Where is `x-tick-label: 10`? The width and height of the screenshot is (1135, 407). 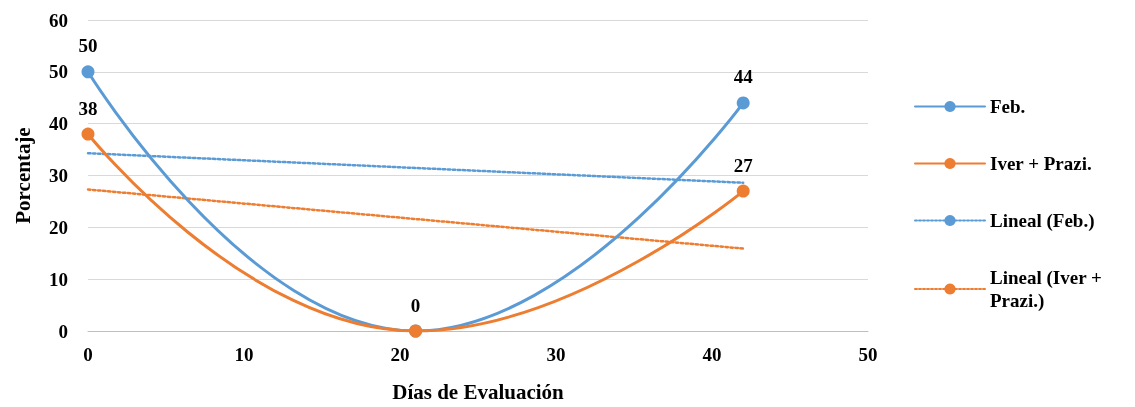 x-tick-label: 10 is located at coordinates (244, 354).